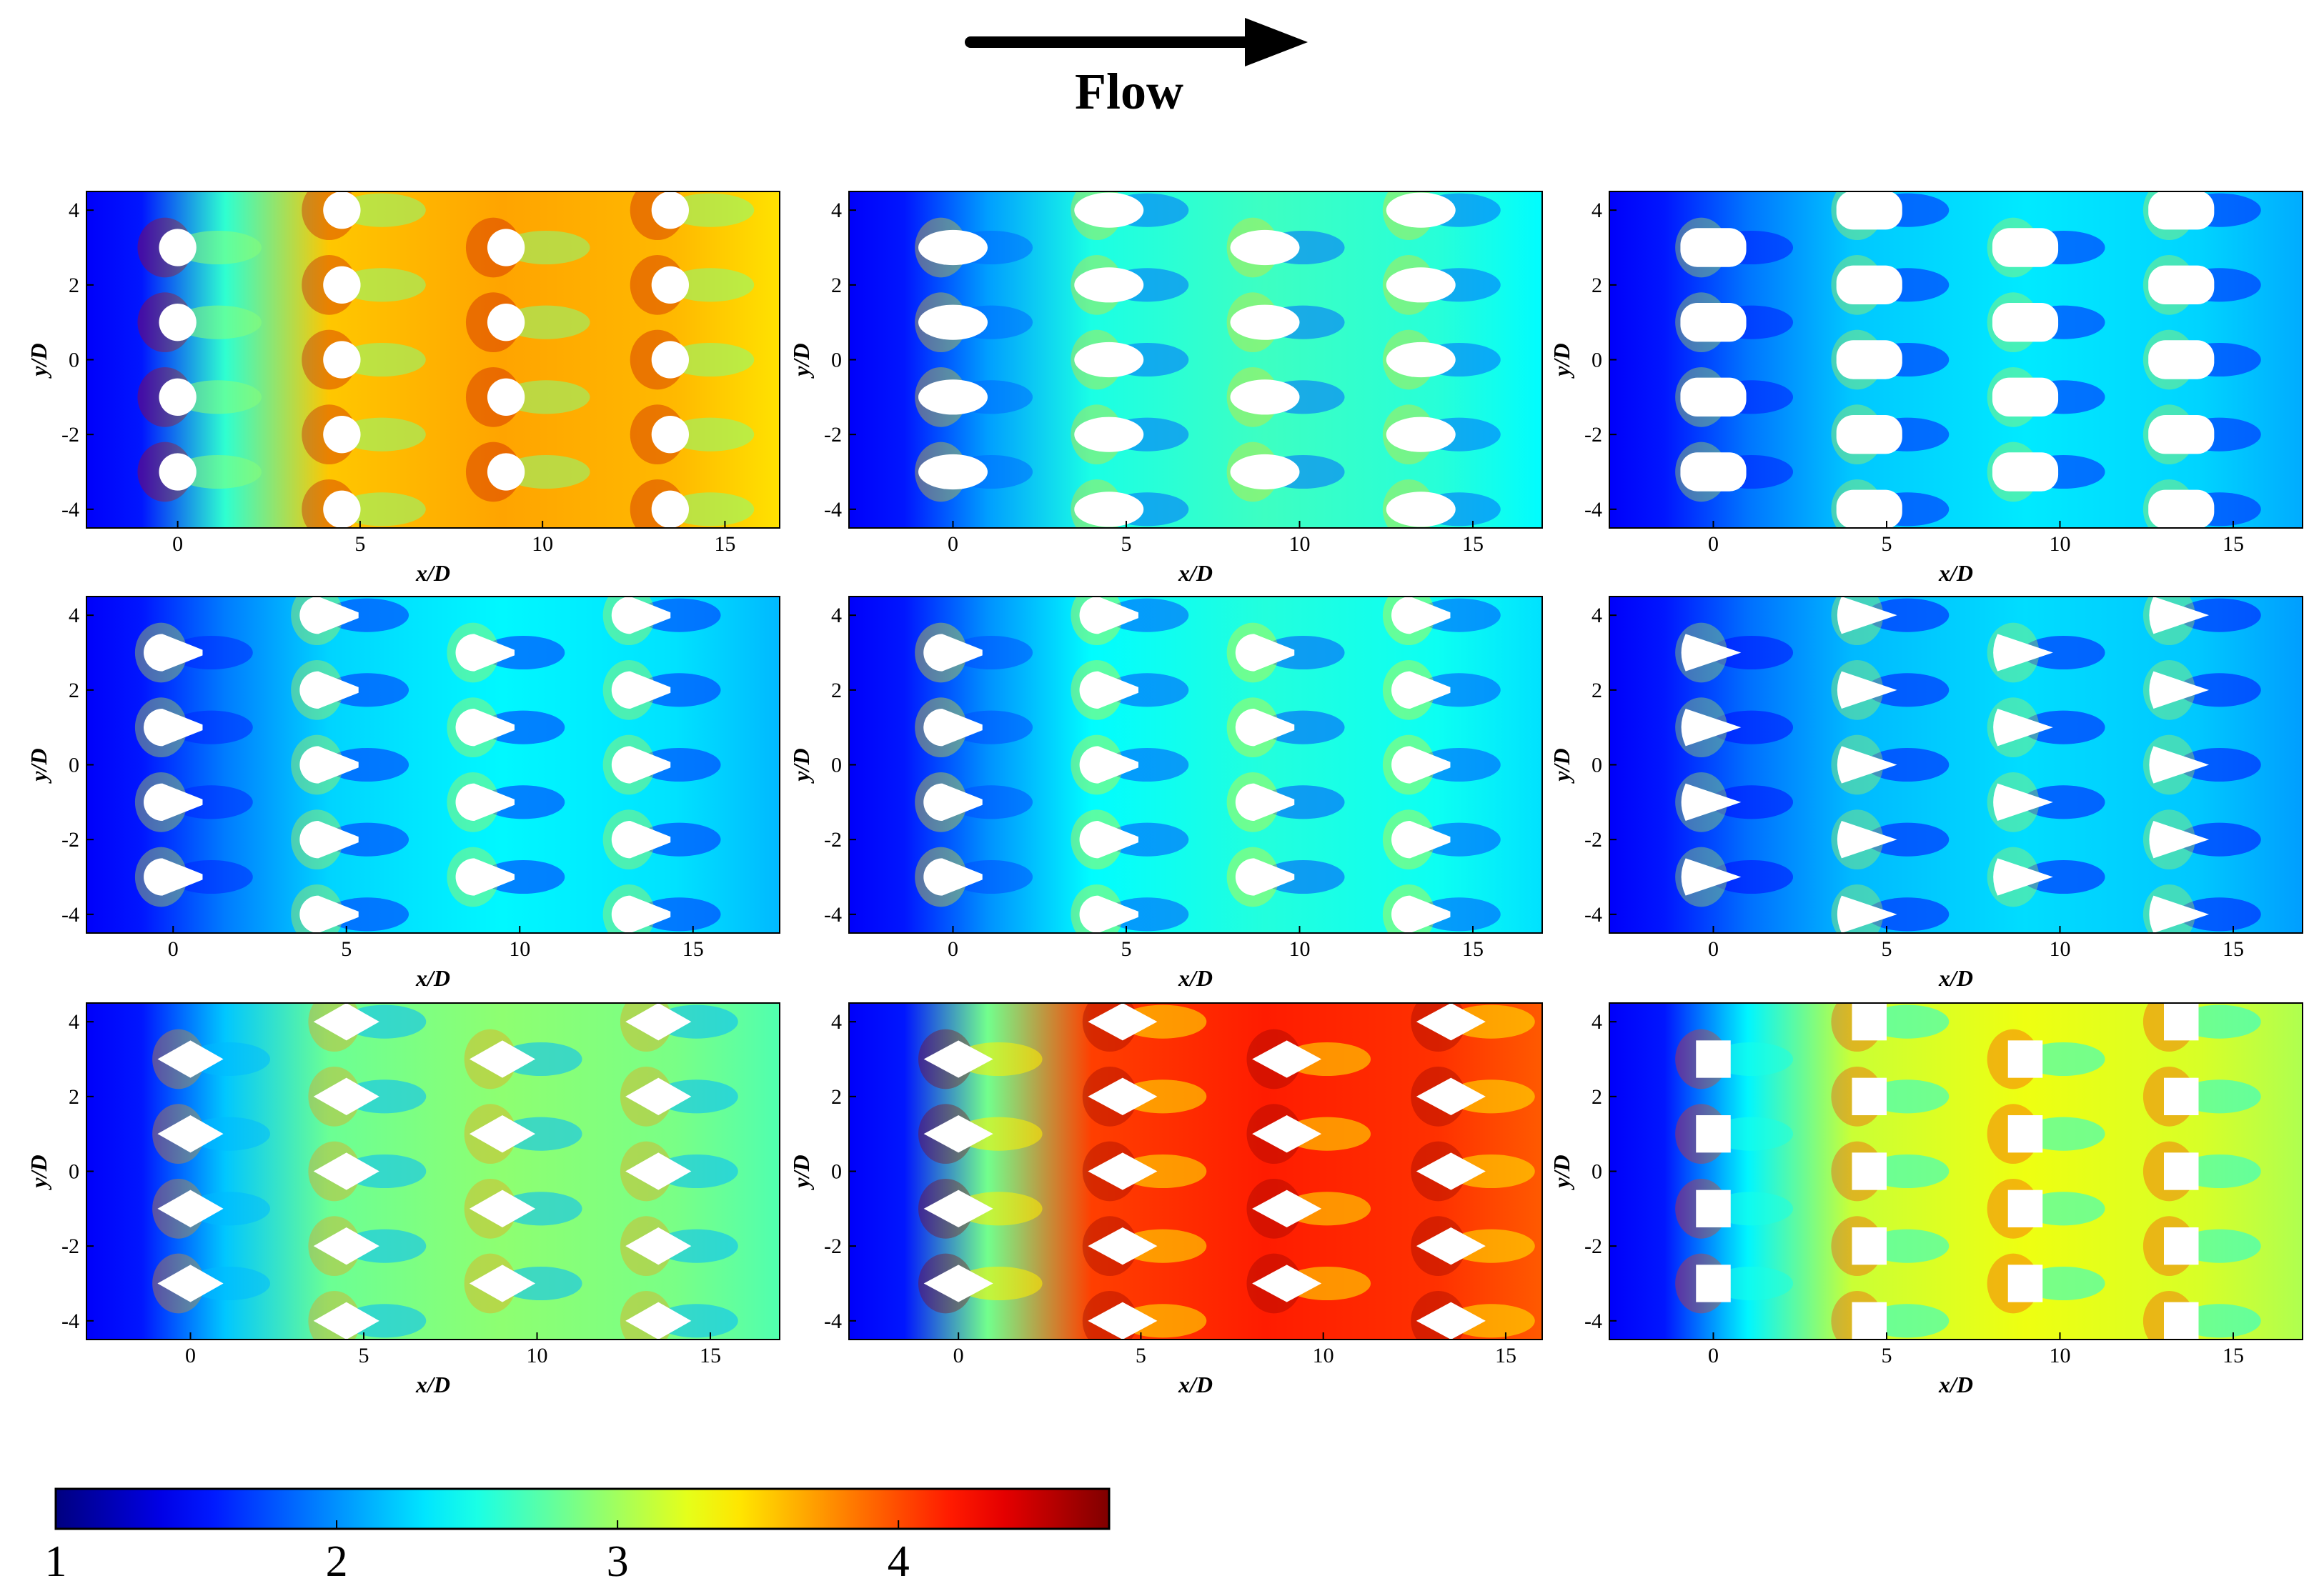 This screenshot has height=1586, width=2324. What do you see at coordinates (70, 435) in the screenshot?
I see `y-tick-label: -2` at bounding box center [70, 435].